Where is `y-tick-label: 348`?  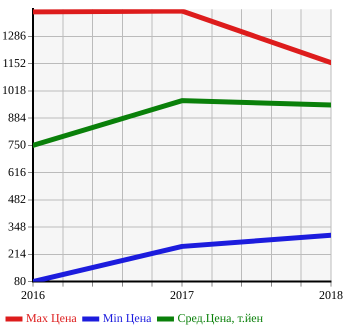
y-tick-label: 348 is located at coordinates (17, 226).